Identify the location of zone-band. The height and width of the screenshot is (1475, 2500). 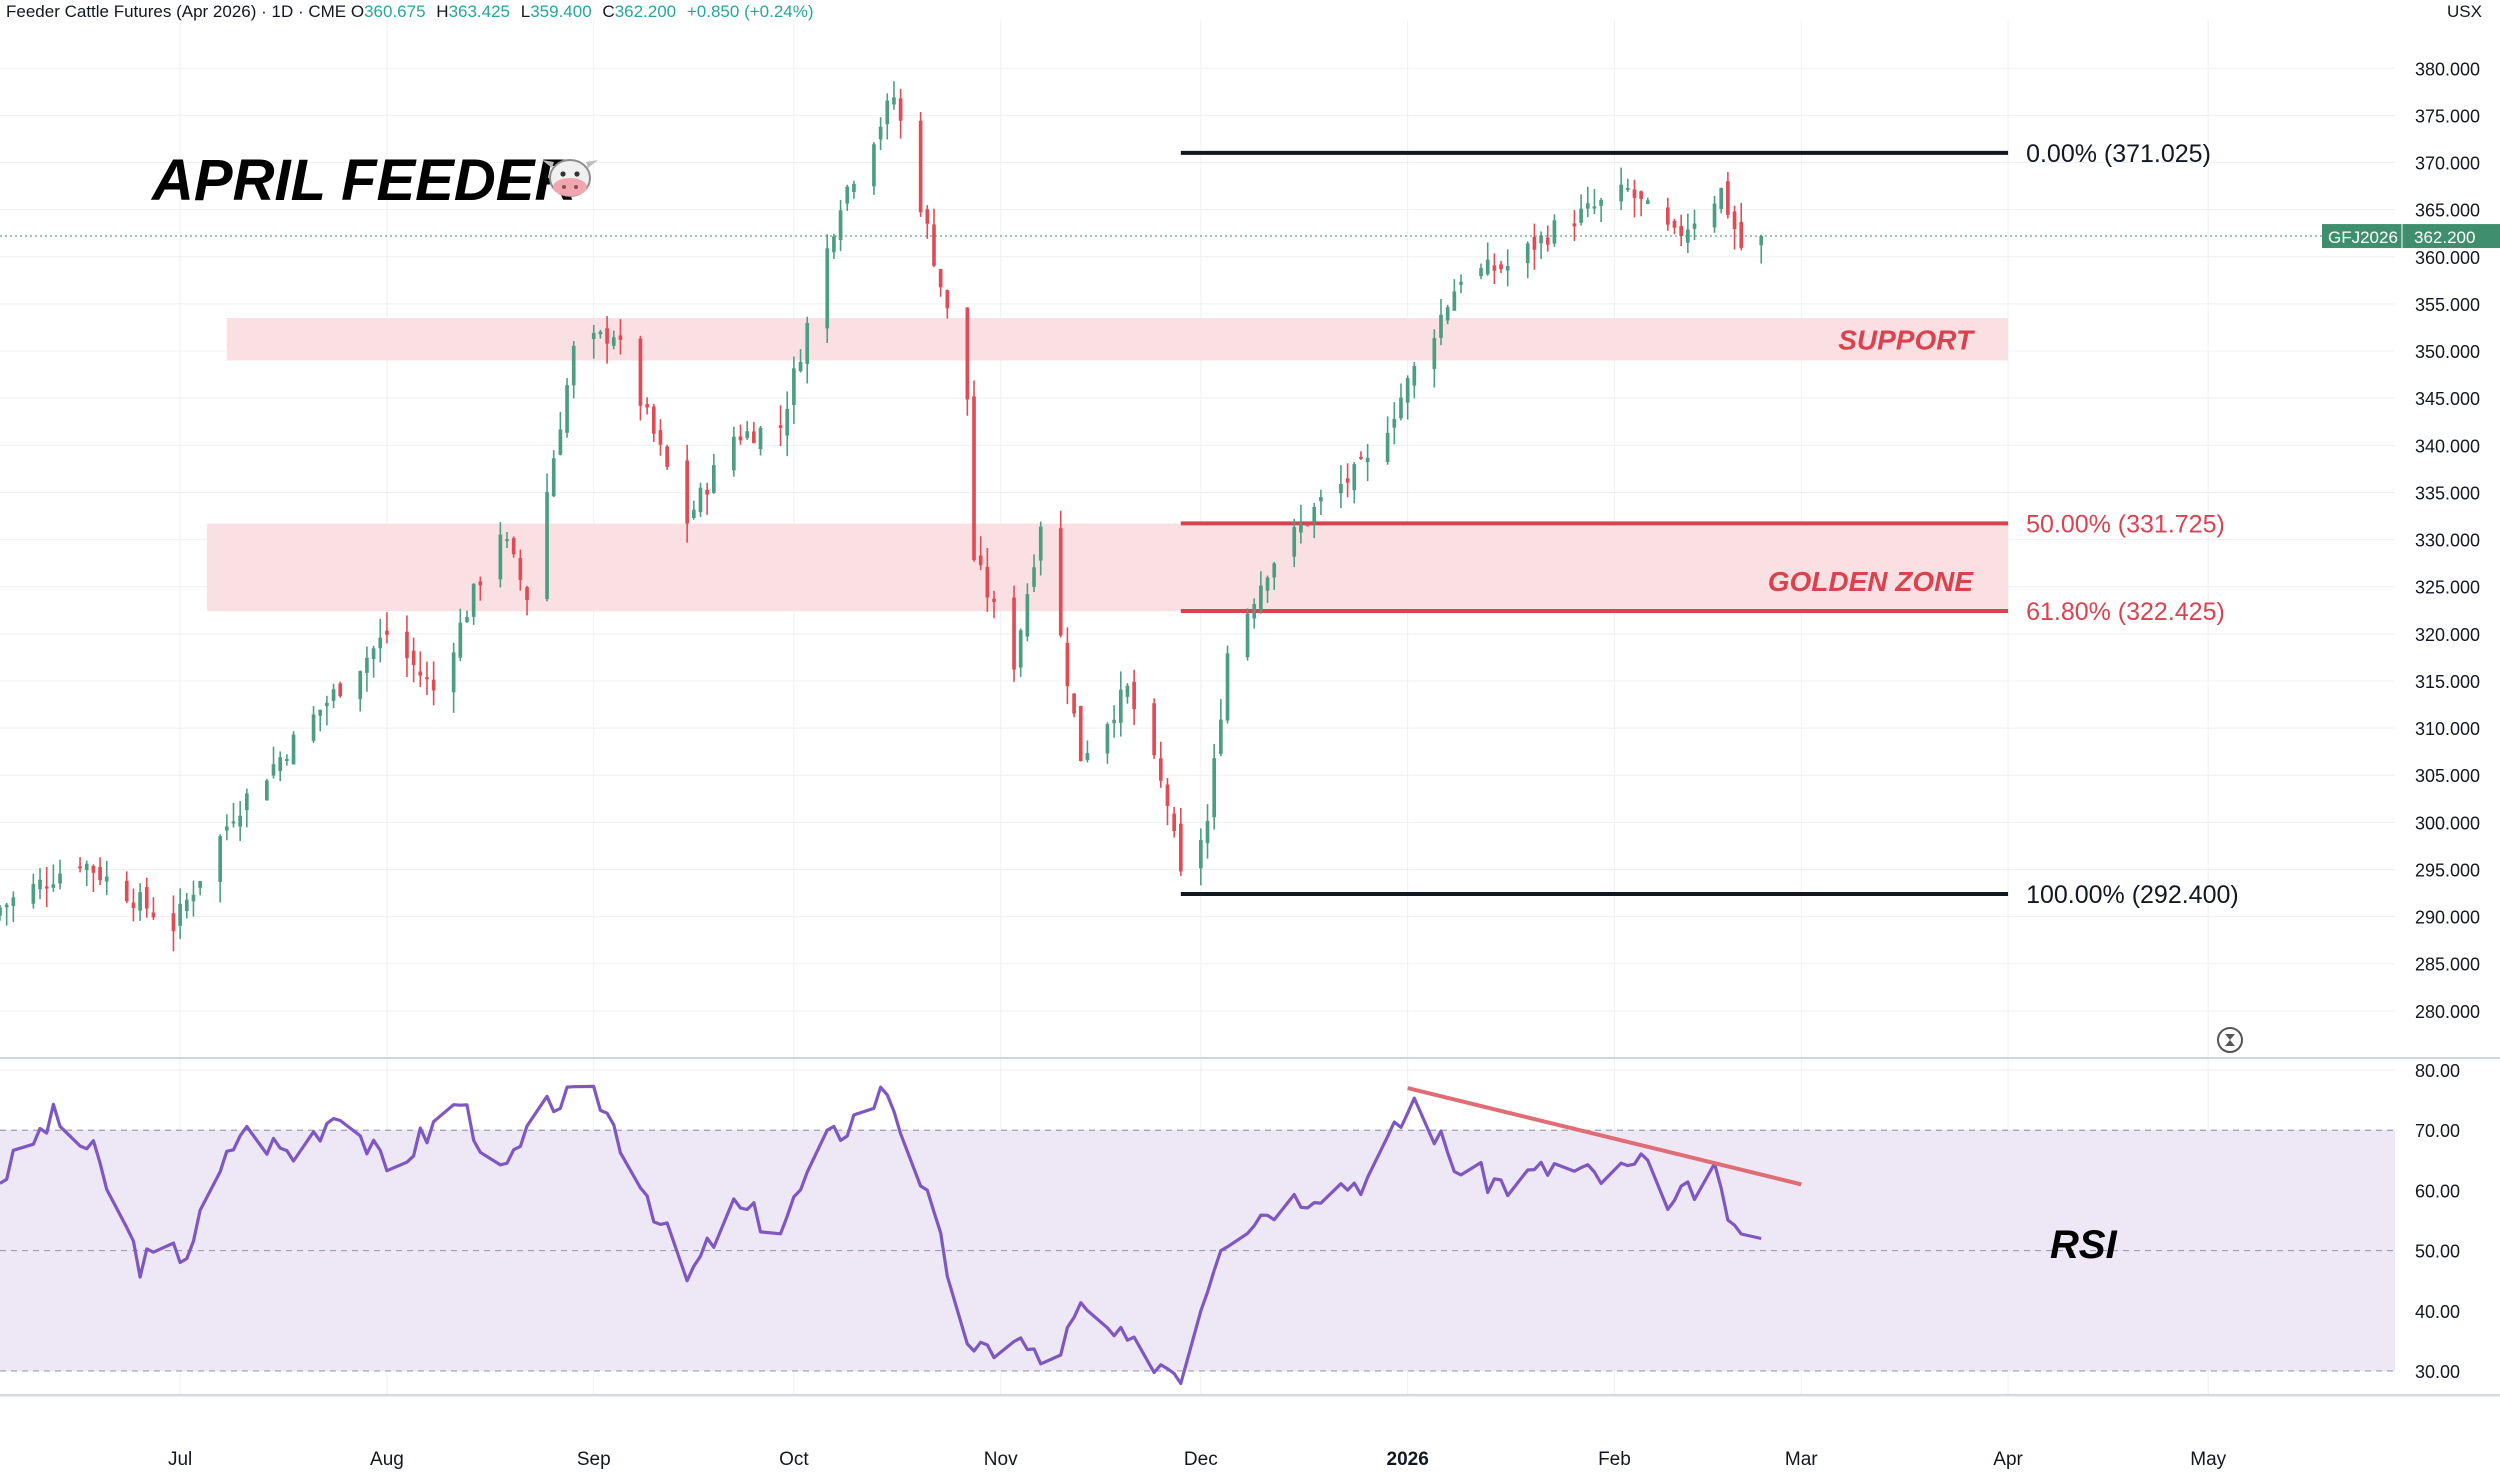
(1107, 567).